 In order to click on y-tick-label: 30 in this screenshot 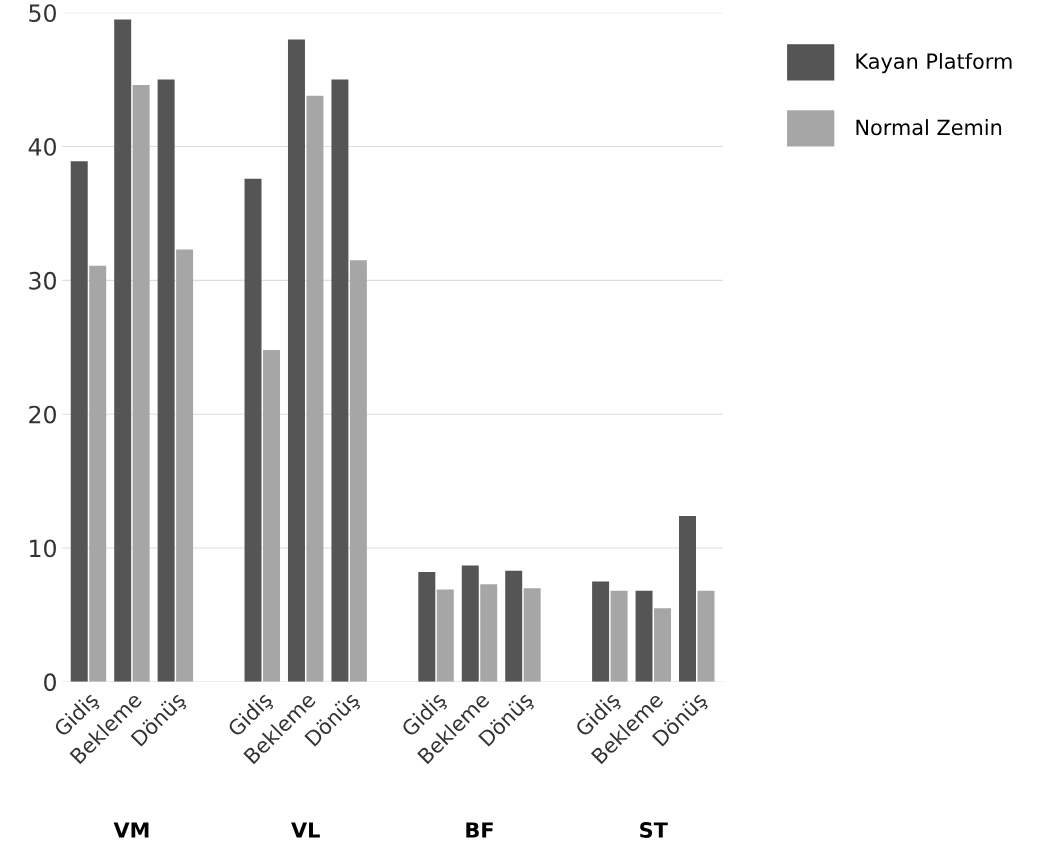, I will do `click(42, 280)`.